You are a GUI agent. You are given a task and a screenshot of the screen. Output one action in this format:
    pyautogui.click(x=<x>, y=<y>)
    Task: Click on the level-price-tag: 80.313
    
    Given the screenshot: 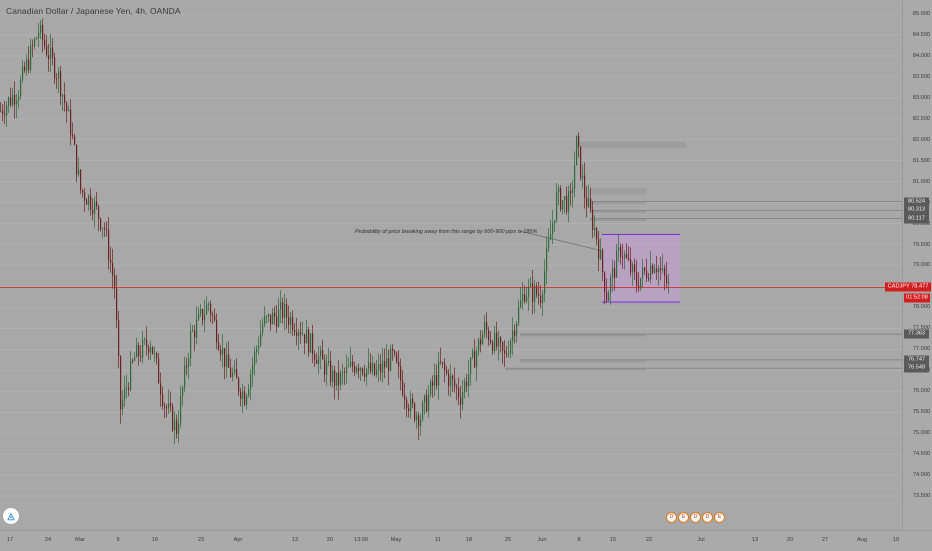 What is the action you would take?
    pyautogui.click(x=916, y=210)
    